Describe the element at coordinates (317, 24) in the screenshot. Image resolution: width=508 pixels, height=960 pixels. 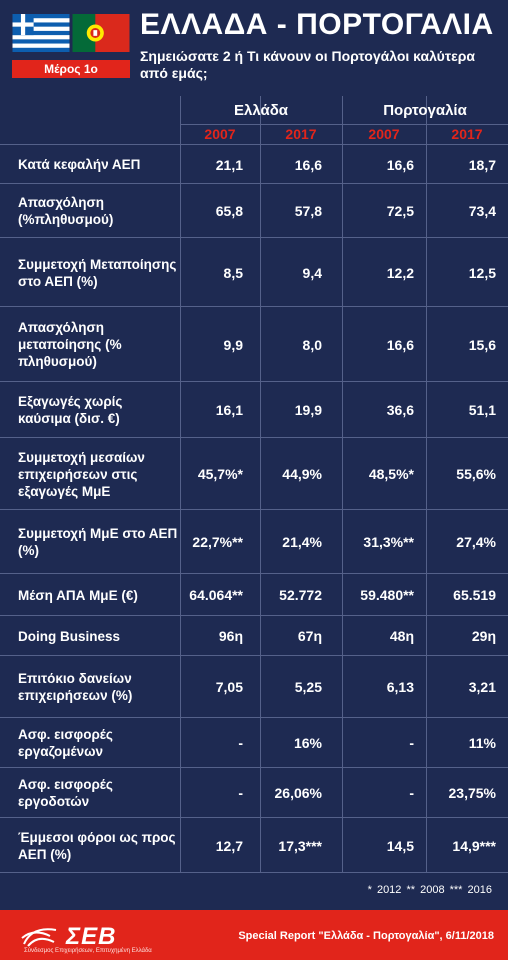
I see `page-title: ΕΛΛΑΔΑ - ΠΟΡΤΟΓΑΛΙΑ` at that location.